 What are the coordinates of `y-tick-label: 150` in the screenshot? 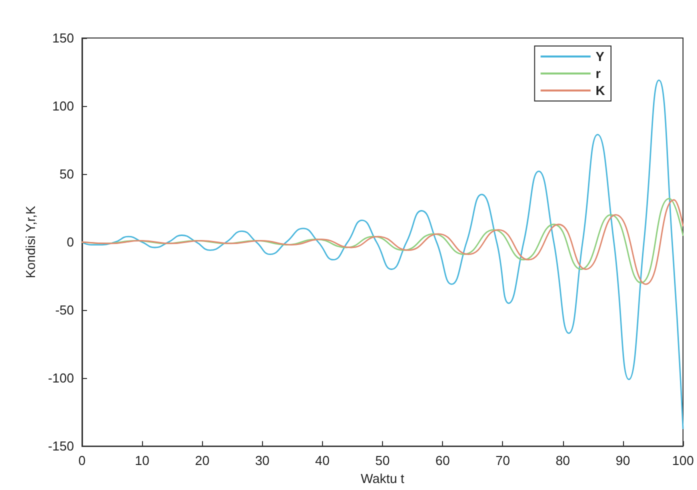 It's located at (63, 38).